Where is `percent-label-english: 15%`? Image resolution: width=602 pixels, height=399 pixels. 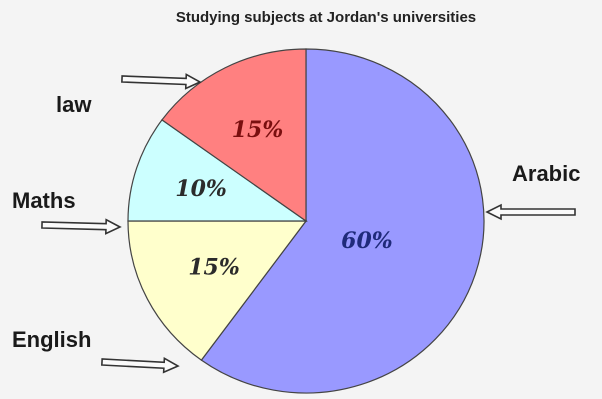 percent-label-english: 15% is located at coordinates (214, 267).